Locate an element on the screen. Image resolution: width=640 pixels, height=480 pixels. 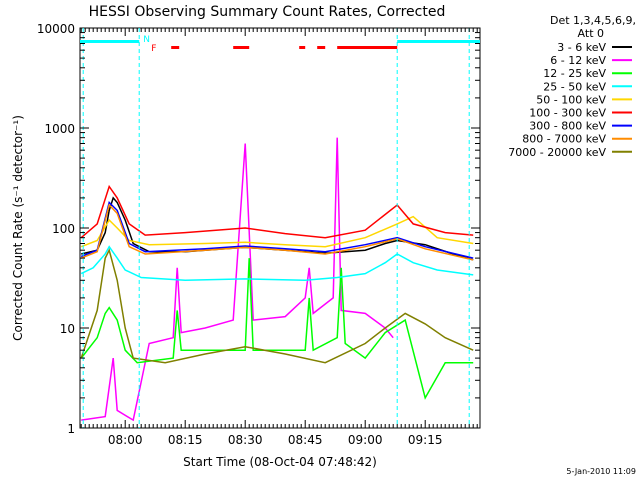
legend-label-2: 6 - 12 keV is located at coordinates (578, 60).